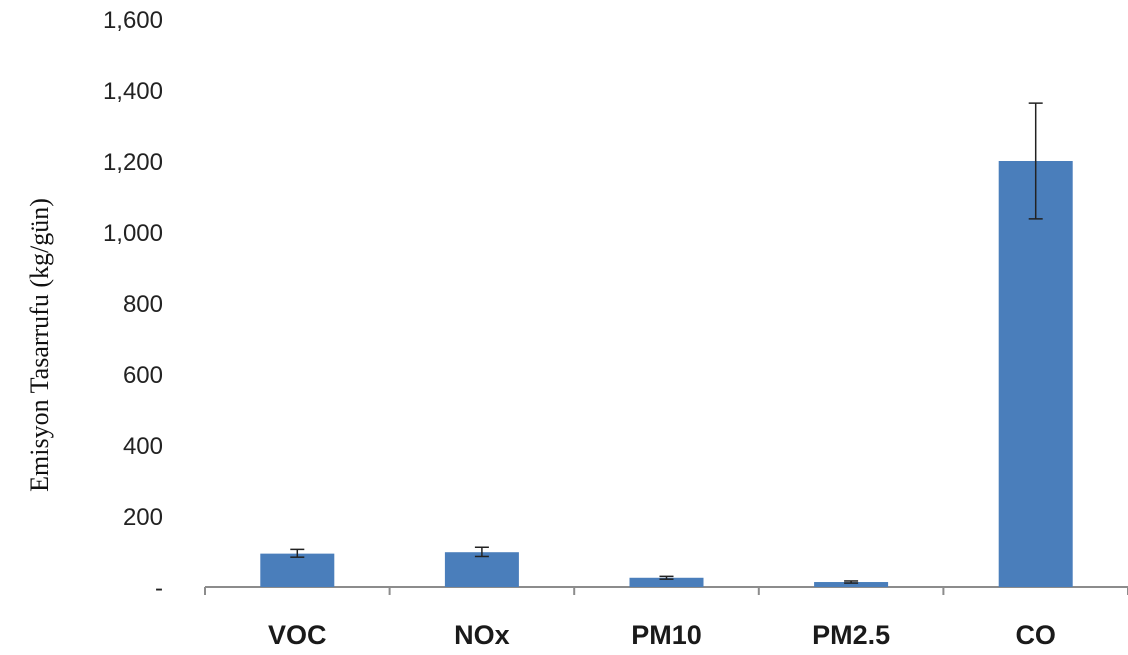 This screenshot has height=655, width=1128. I want to click on bar-co, so click(1035, 374).